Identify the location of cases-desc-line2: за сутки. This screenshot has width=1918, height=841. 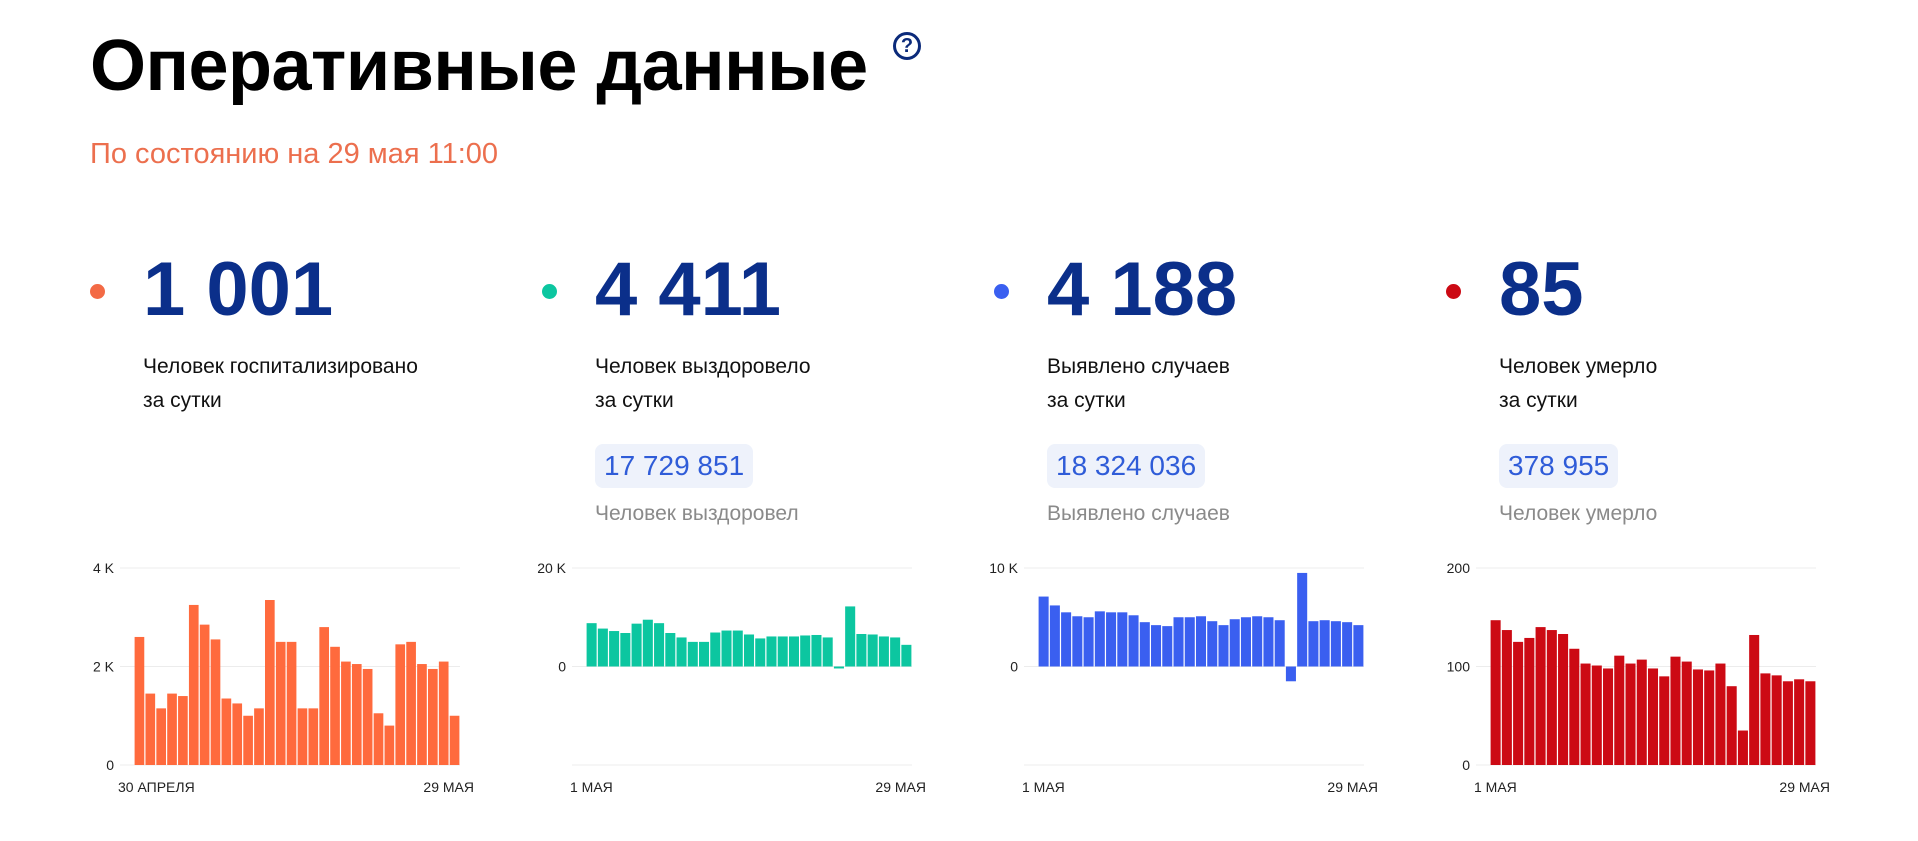
(1086, 400).